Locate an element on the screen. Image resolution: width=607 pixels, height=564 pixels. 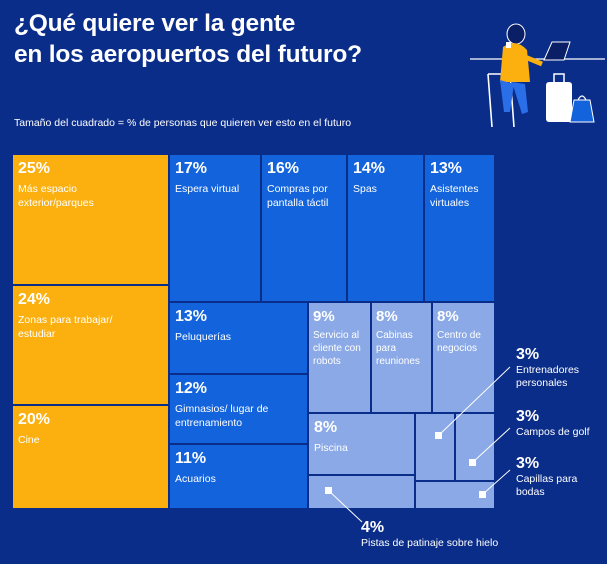
leader-line-pistas-patinaje is located at coordinates (345, 506).